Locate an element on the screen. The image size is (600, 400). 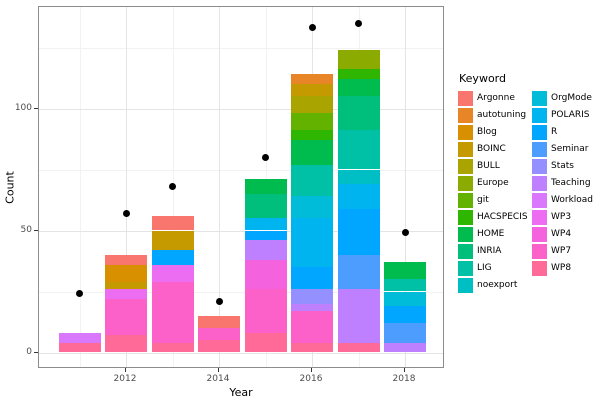
legend-item-POLARIS: POLARIS is located at coordinates (562, 115).